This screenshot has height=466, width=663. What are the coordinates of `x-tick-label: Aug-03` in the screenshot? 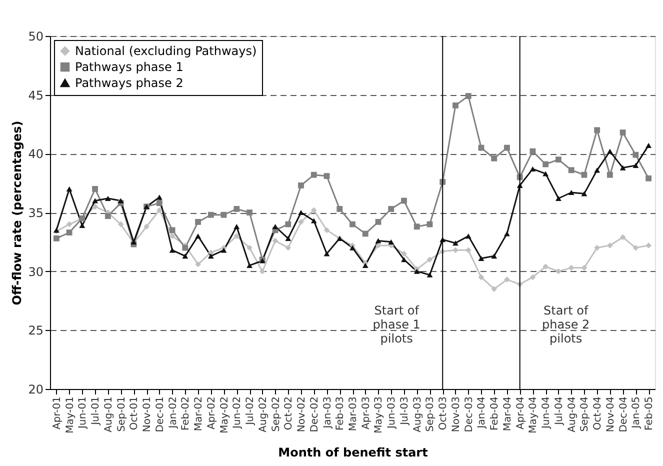 It's located at (418, 414).